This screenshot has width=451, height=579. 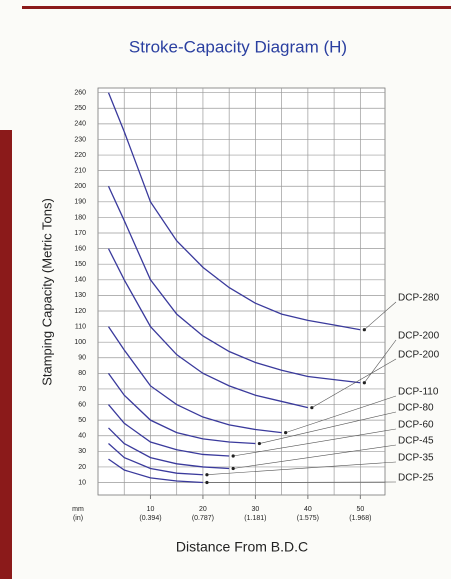 I want to click on y-tick-label: 160, so click(x=80, y=248).